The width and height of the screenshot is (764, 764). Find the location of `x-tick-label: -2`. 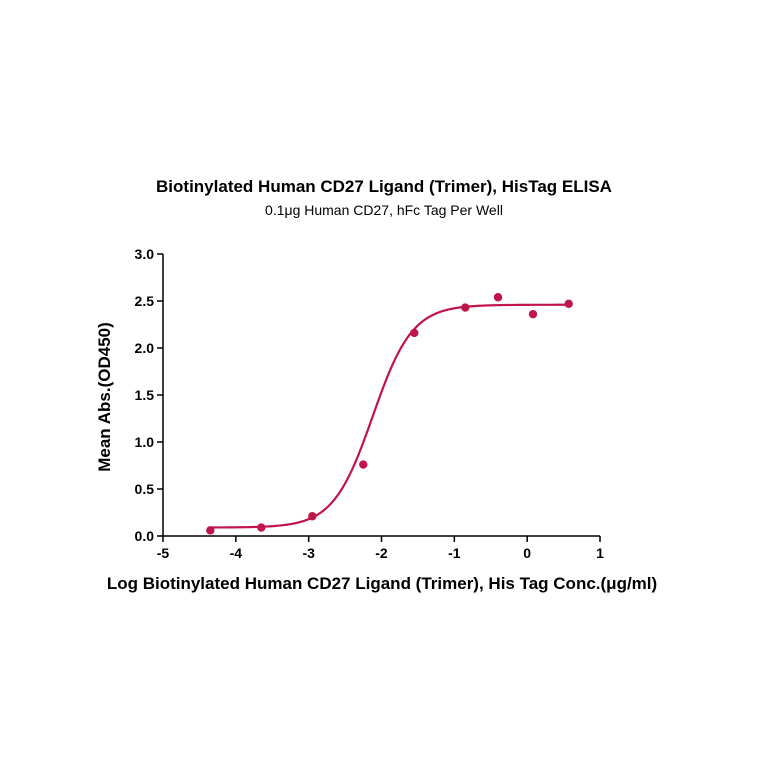

x-tick-label: -2 is located at coordinates (381, 553).